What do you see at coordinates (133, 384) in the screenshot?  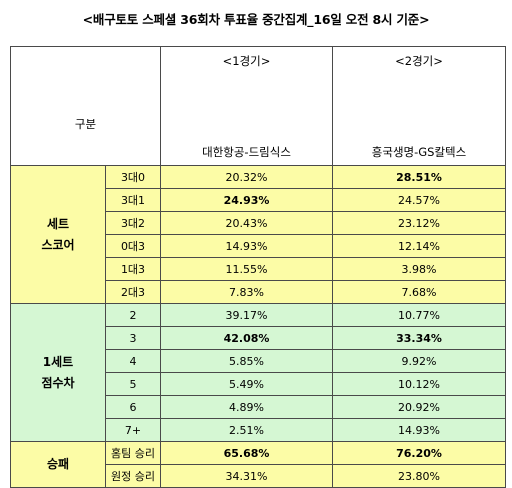 I see `row-label: 5` at bounding box center [133, 384].